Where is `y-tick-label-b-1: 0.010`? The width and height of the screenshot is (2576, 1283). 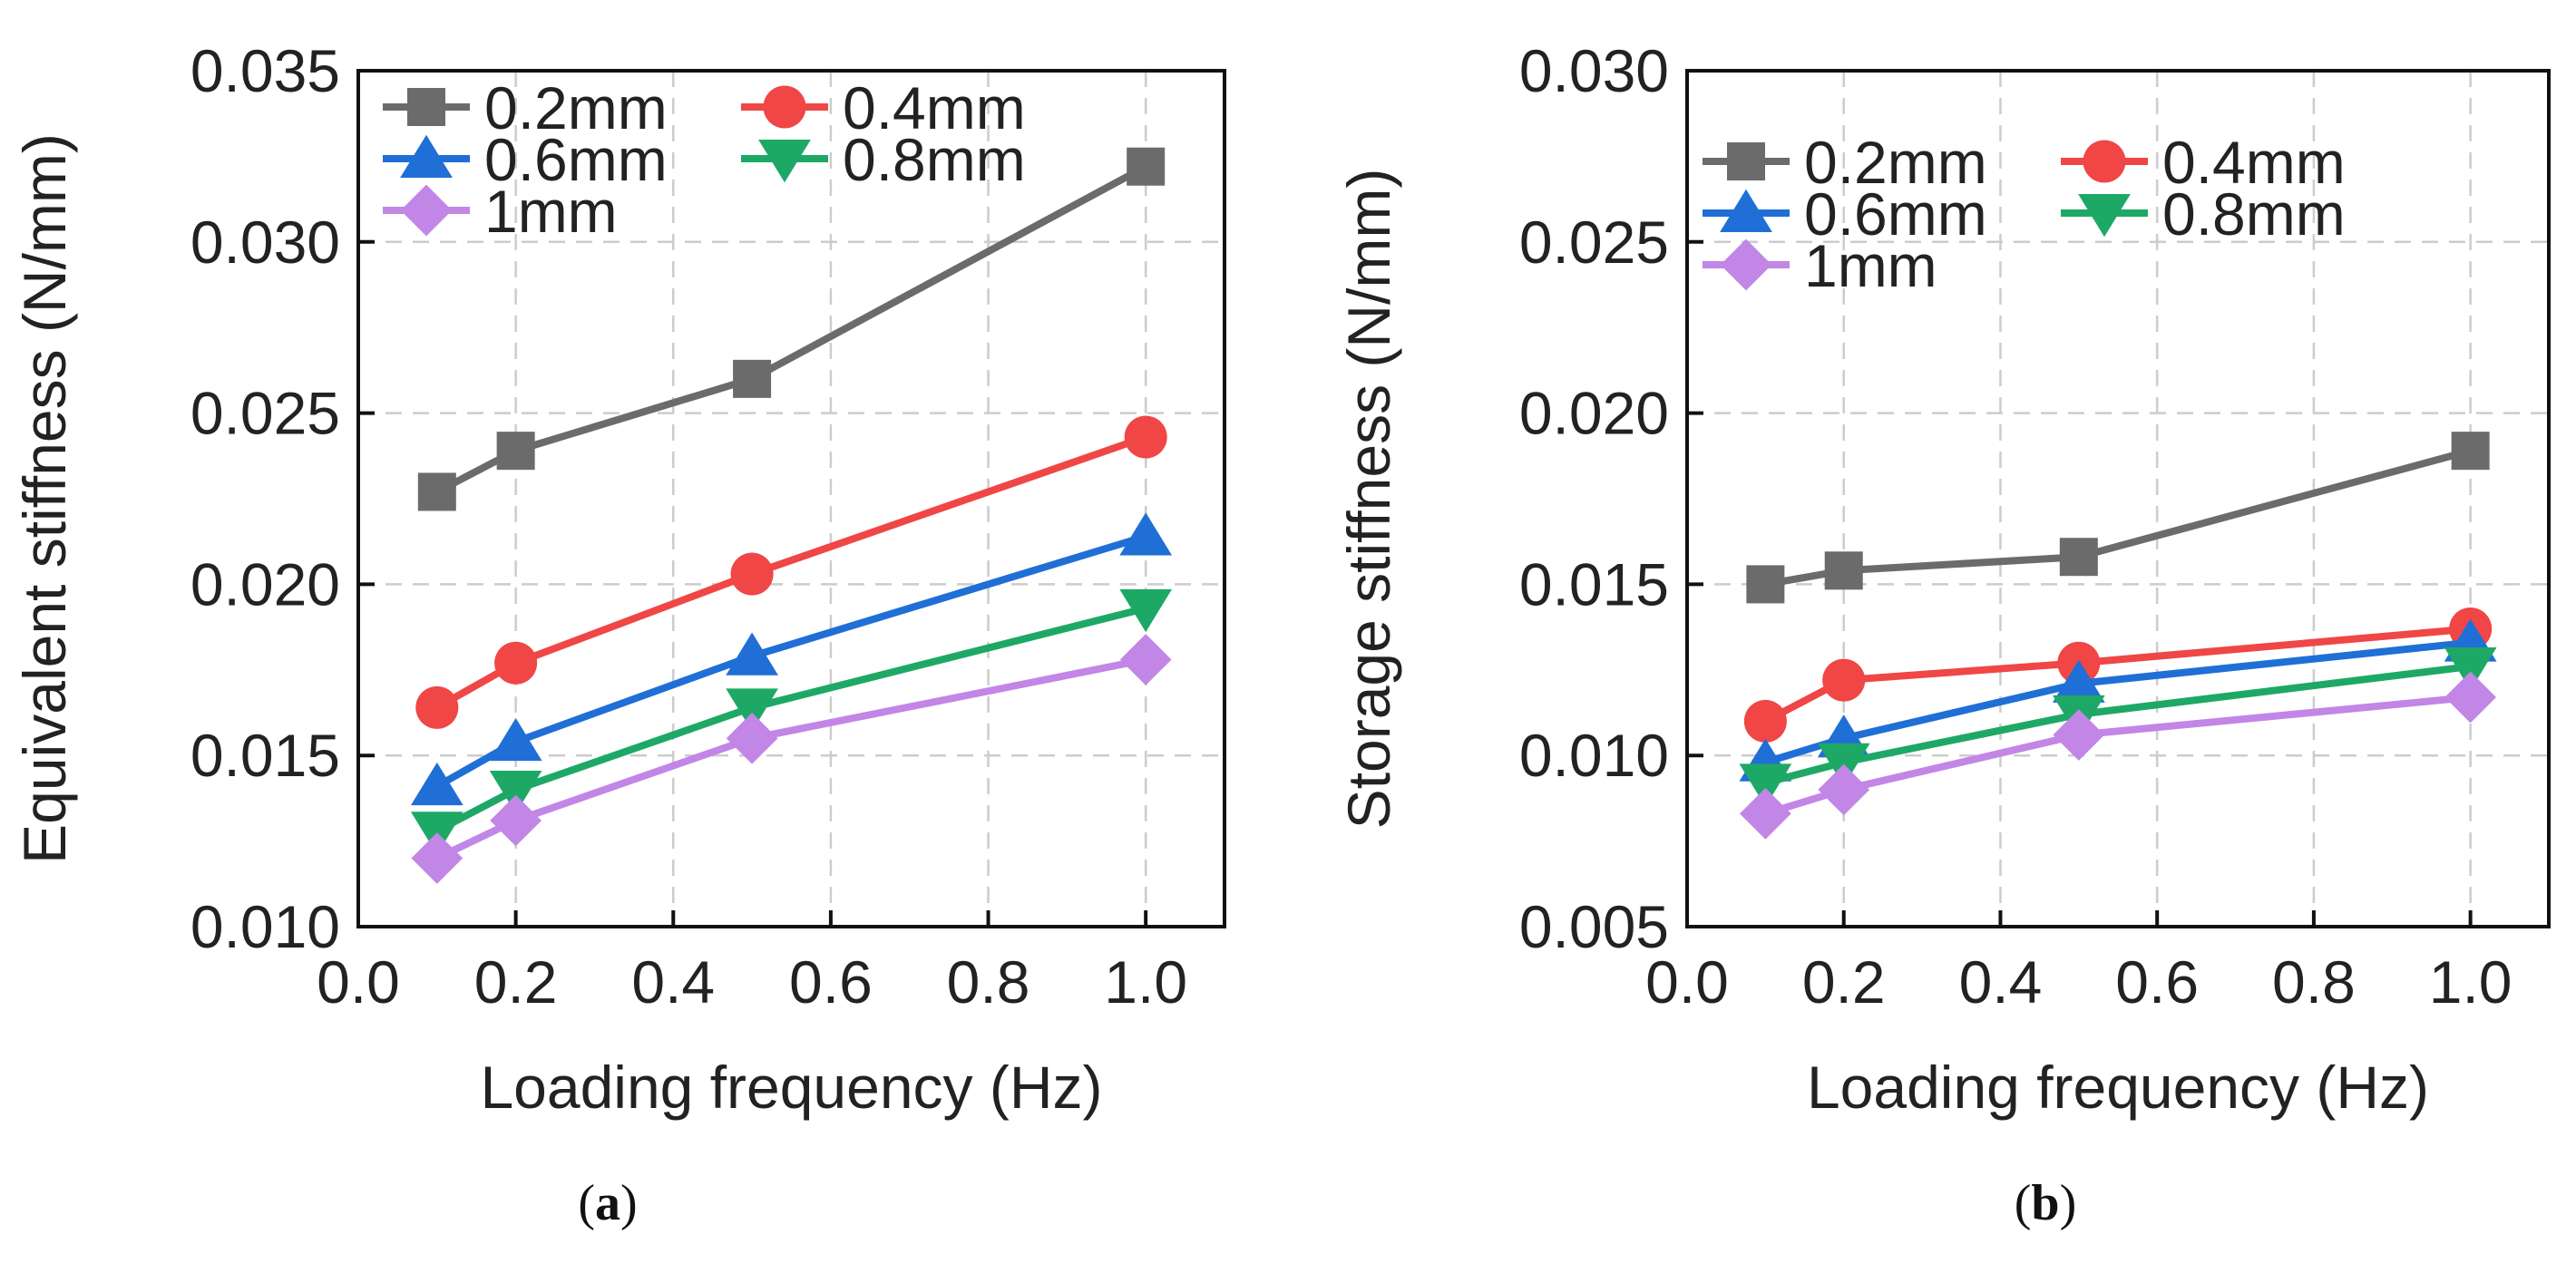 y-tick-label-b-1: 0.010 is located at coordinates (1594, 756).